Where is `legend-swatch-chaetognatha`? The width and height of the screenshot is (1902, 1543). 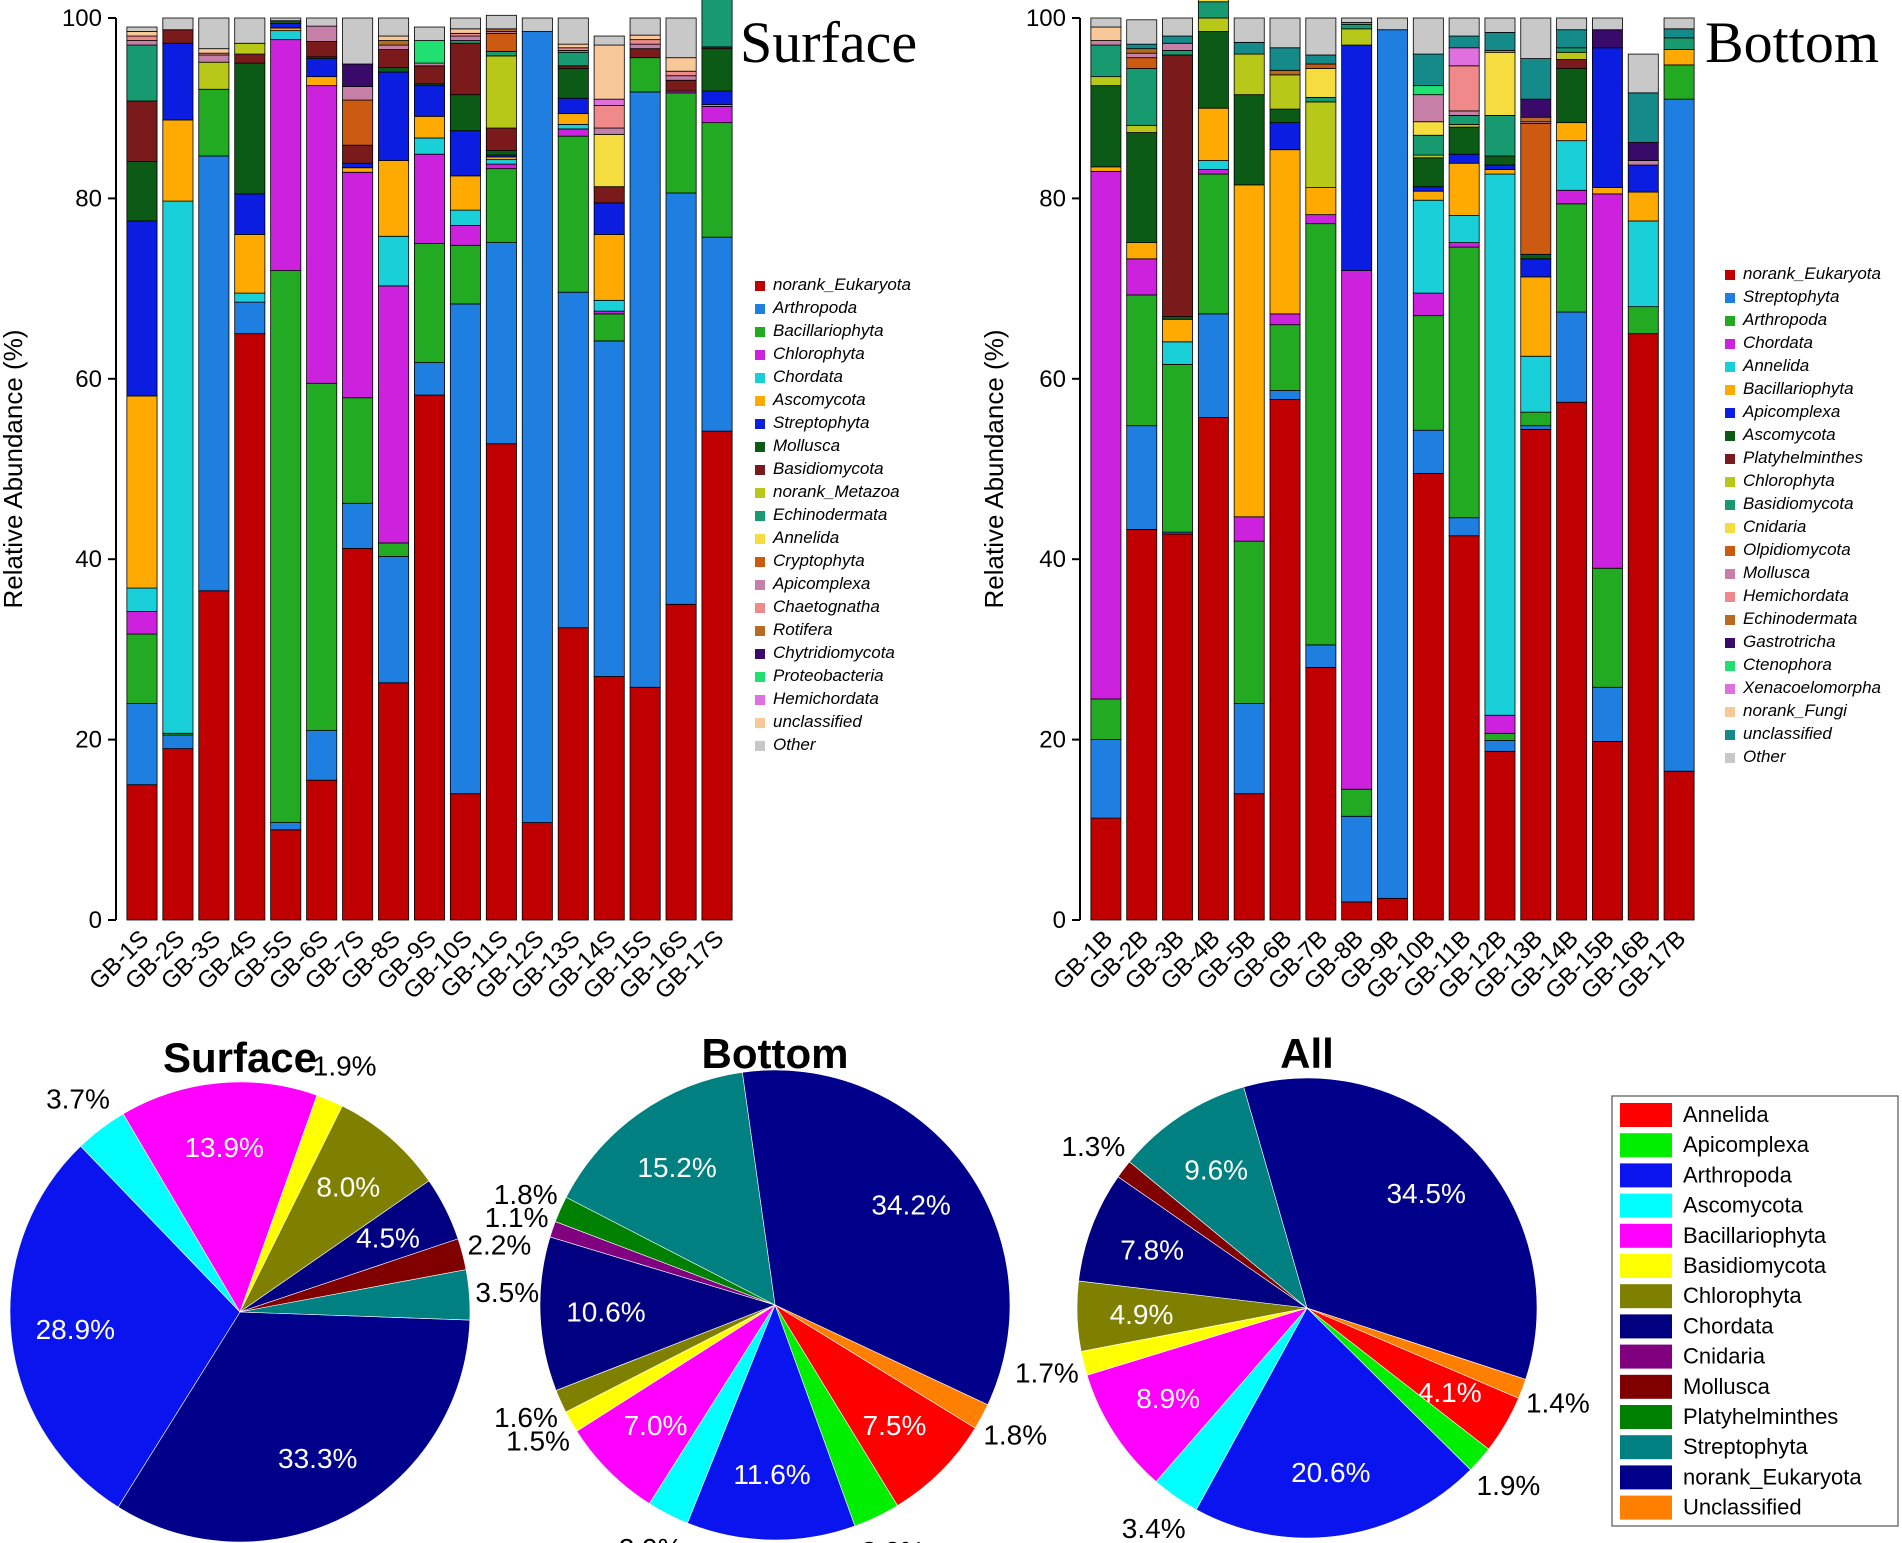
legend-swatch-chaetognatha is located at coordinates (760, 608).